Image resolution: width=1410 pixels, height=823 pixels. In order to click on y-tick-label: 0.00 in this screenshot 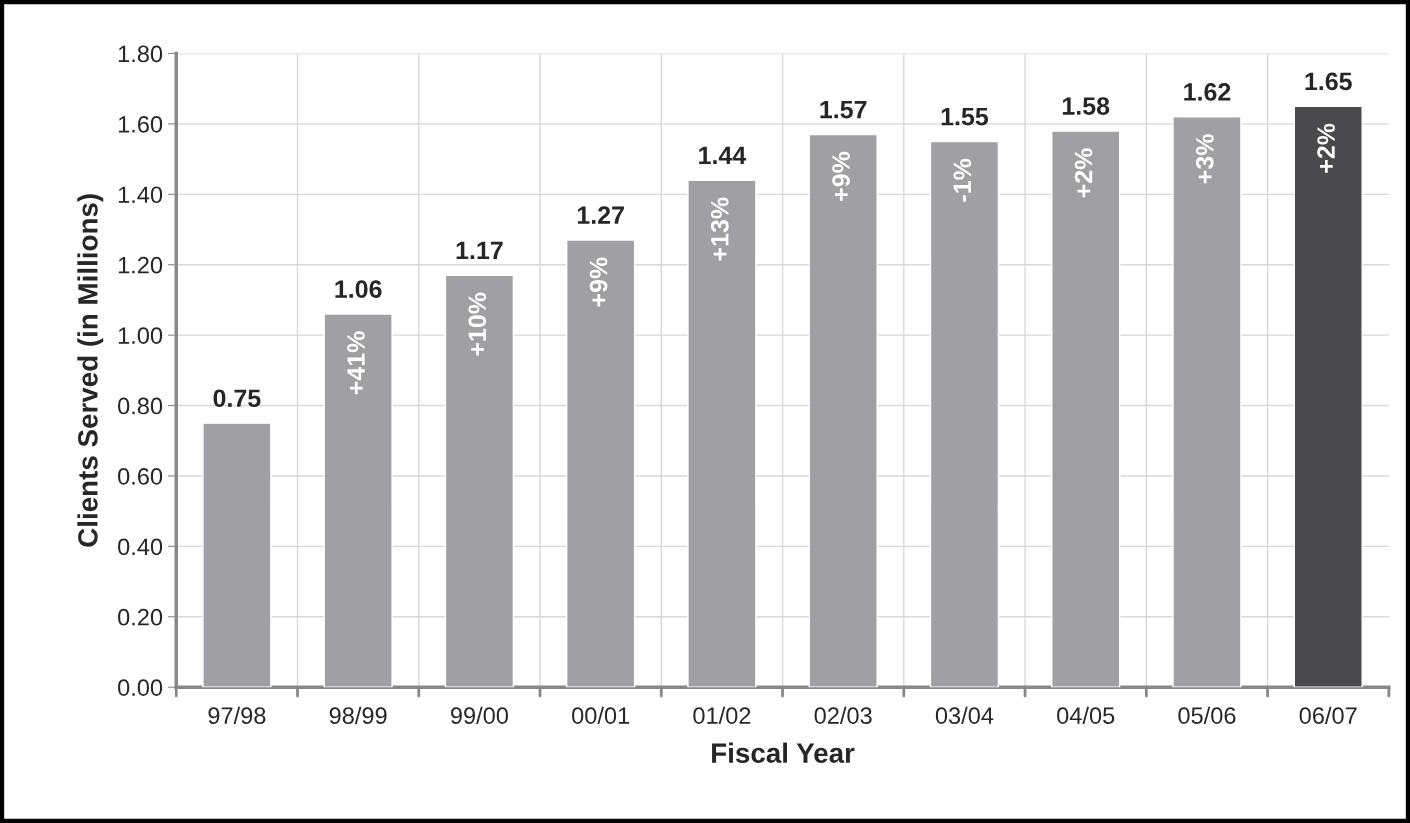, I will do `click(140, 687)`.